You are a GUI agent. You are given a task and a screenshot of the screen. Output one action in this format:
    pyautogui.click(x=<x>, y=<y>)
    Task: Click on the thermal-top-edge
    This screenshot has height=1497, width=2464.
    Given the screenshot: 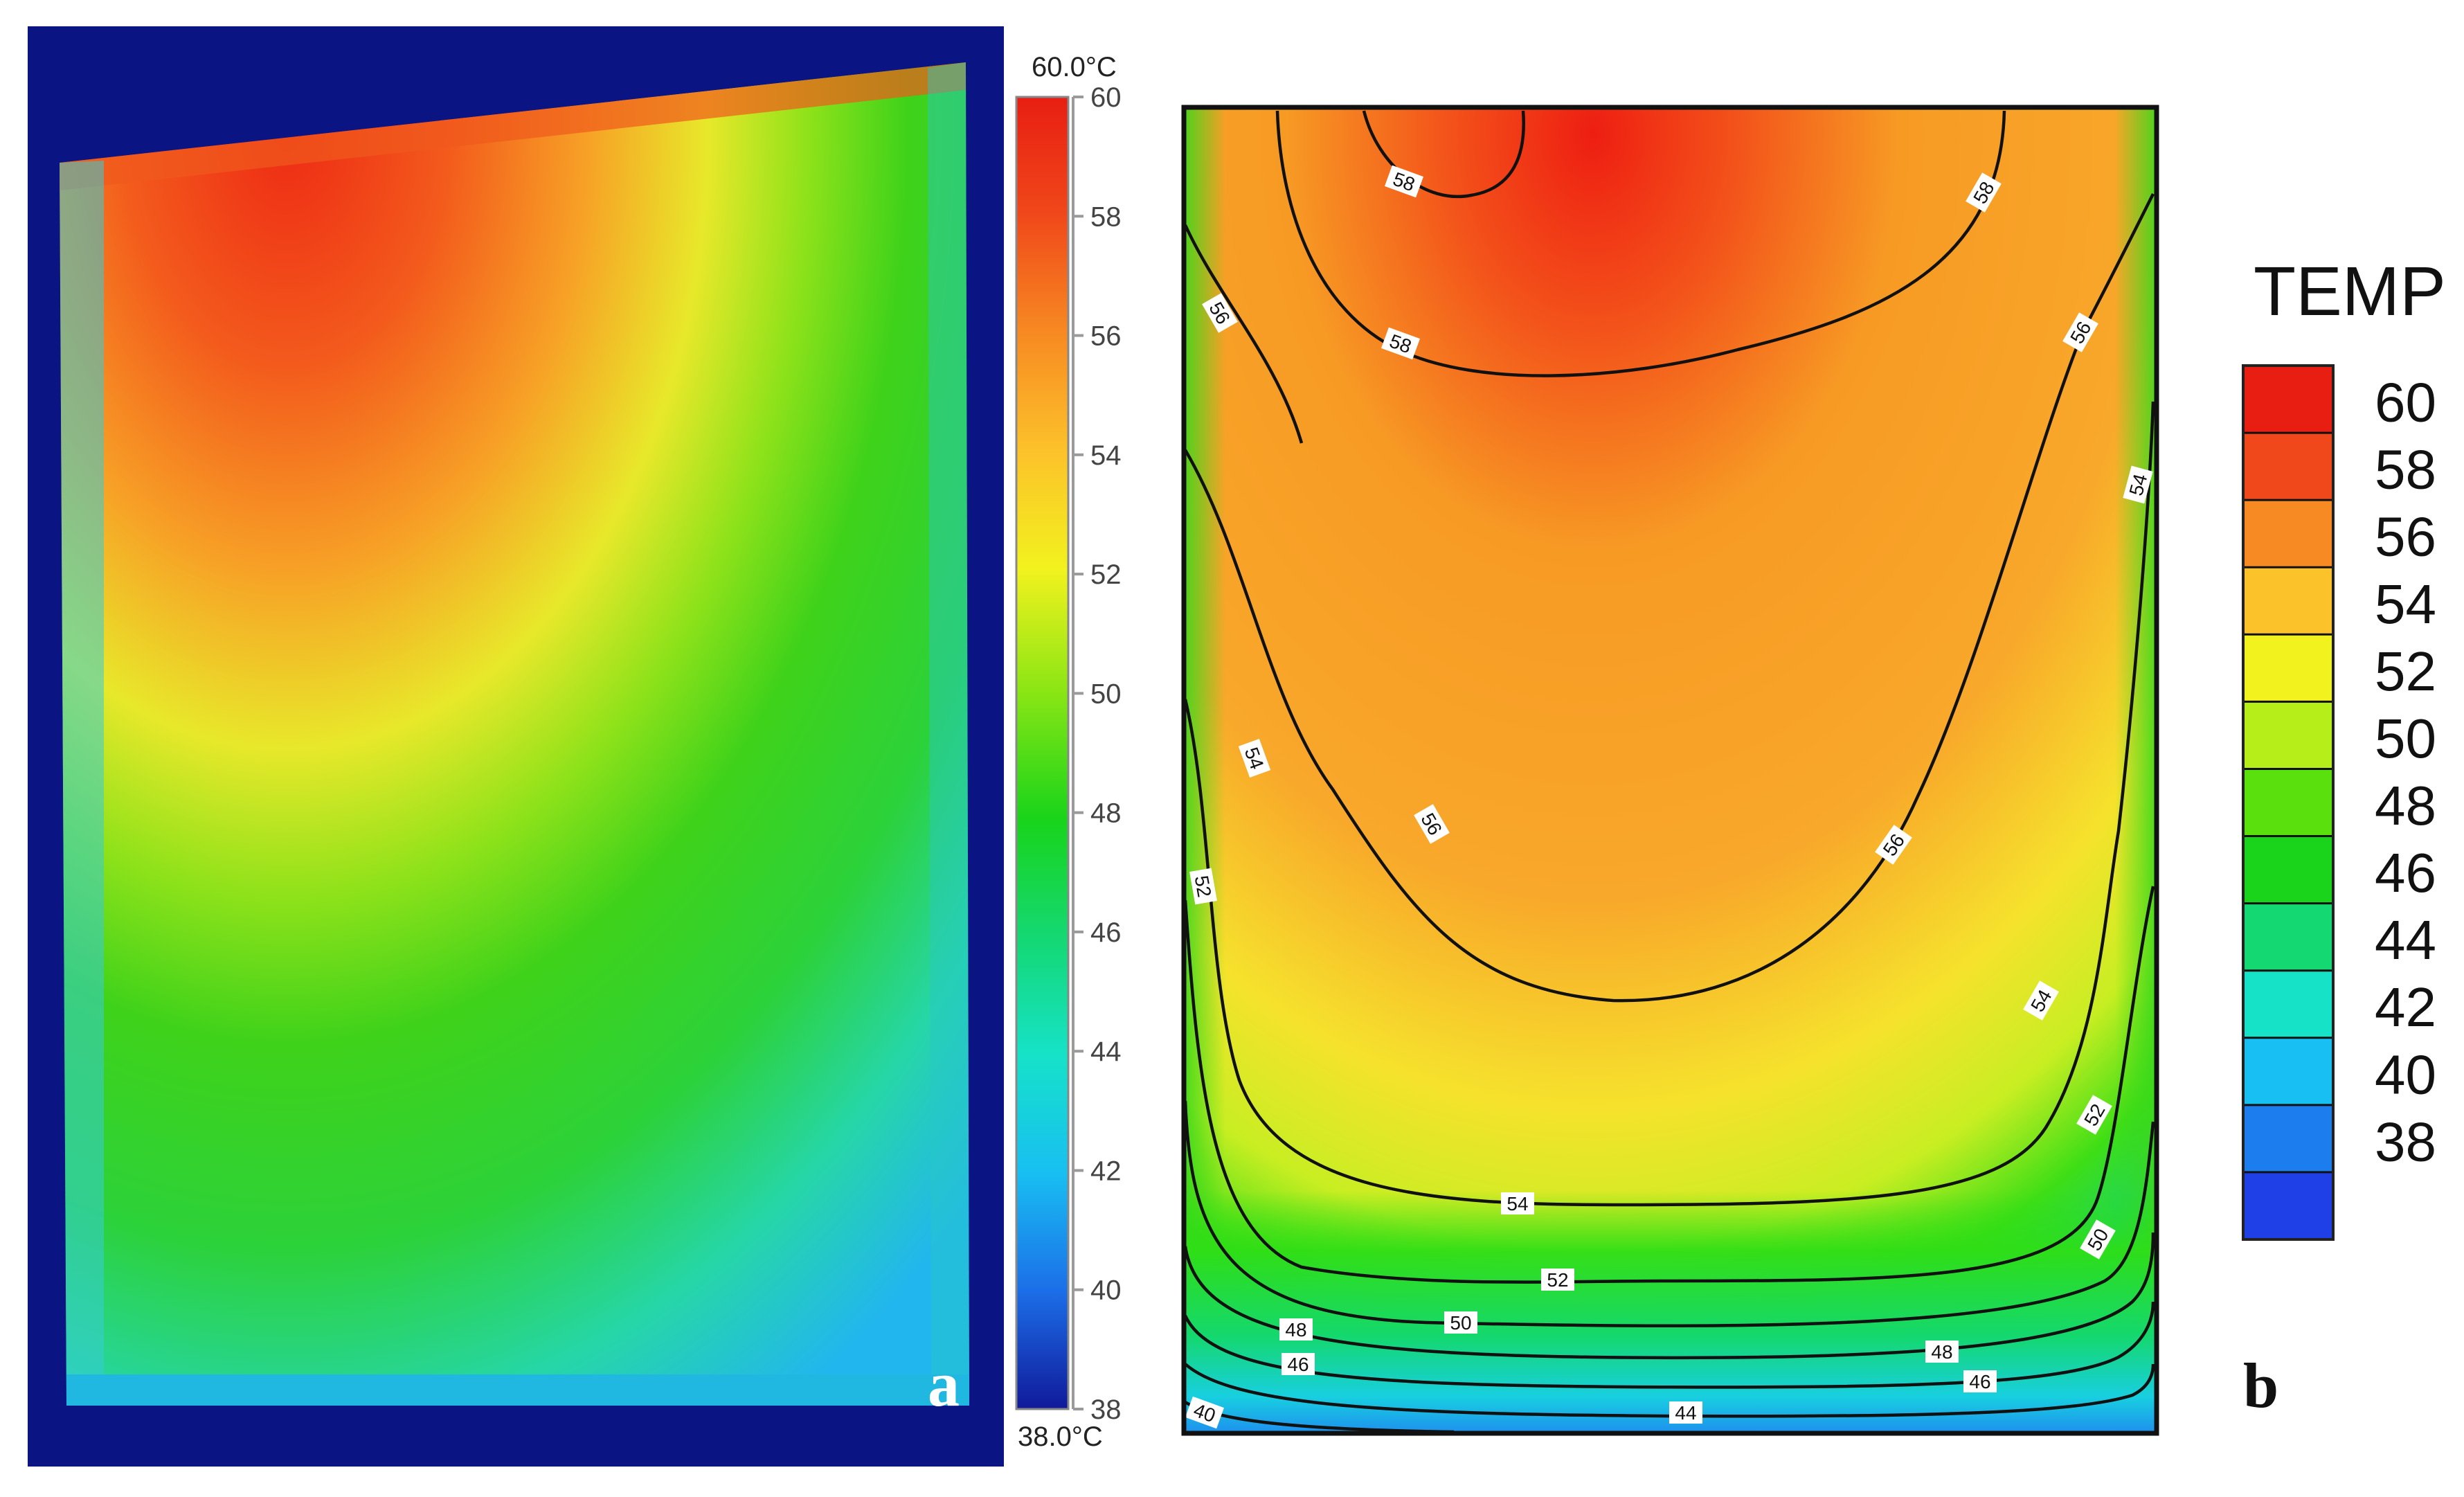 What is the action you would take?
    pyautogui.click(x=513, y=126)
    